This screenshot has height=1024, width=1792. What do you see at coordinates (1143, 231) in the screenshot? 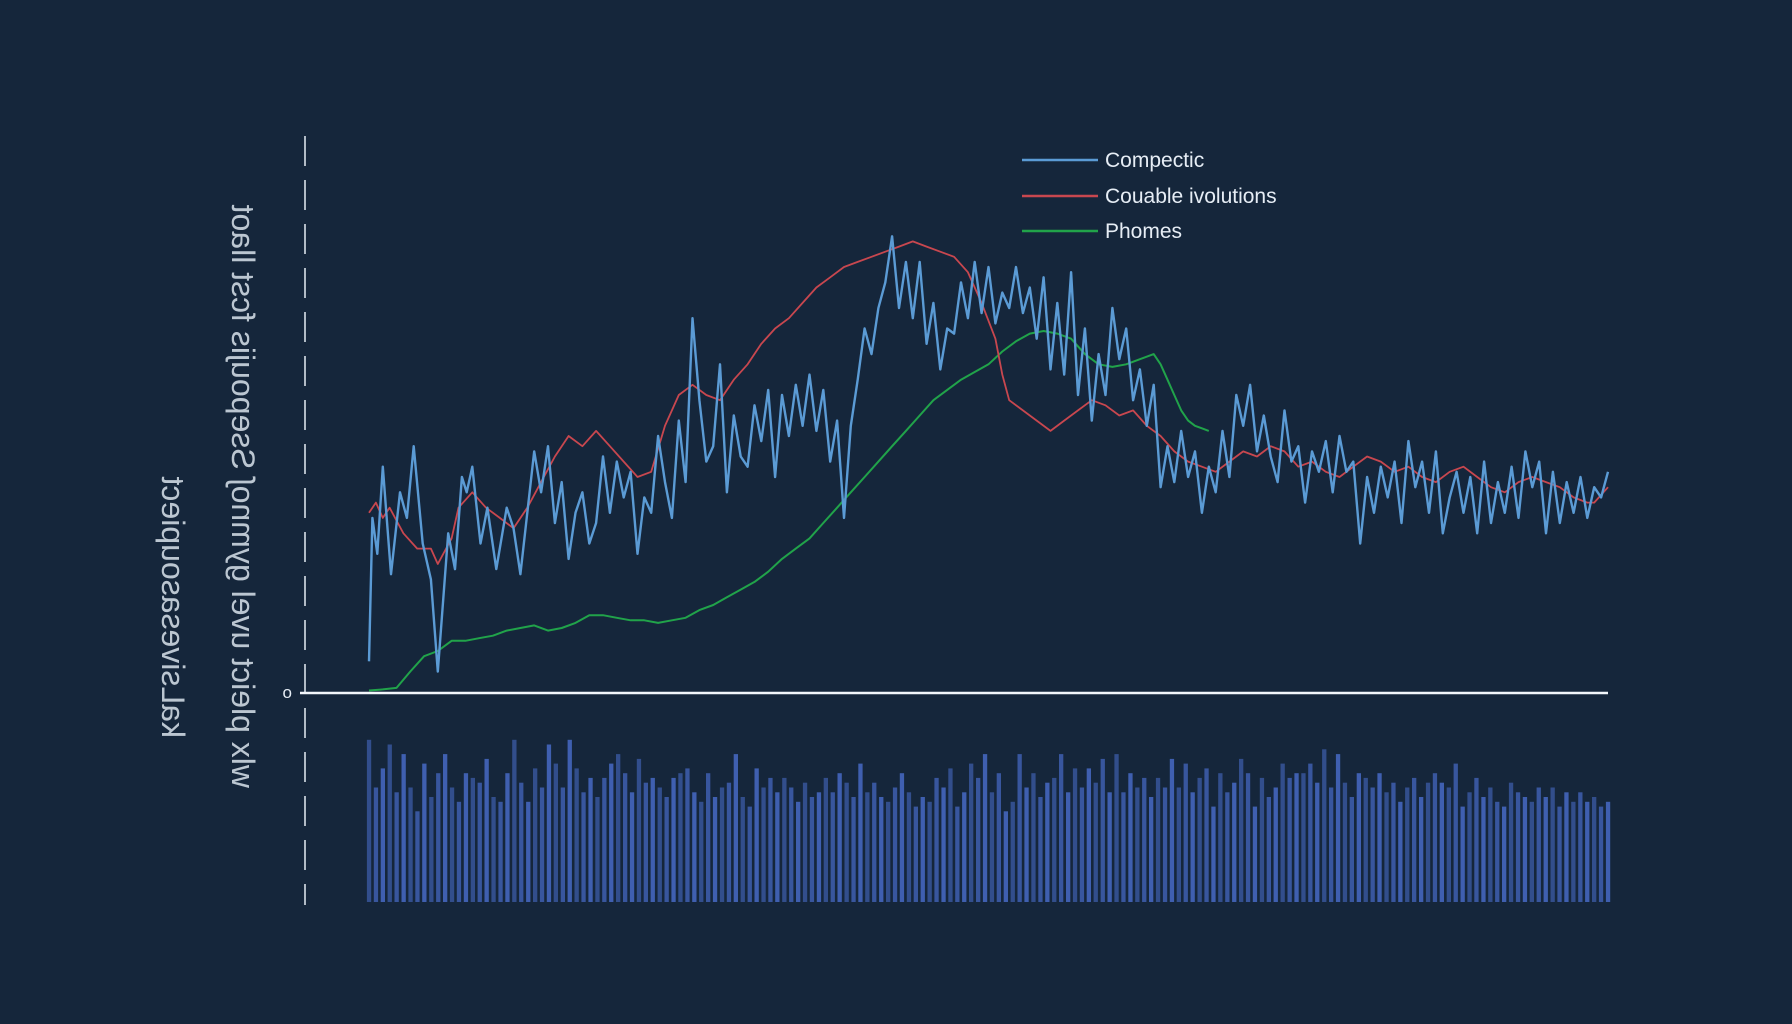
I see `legend-label: Phomes` at bounding box center [1143, 231].